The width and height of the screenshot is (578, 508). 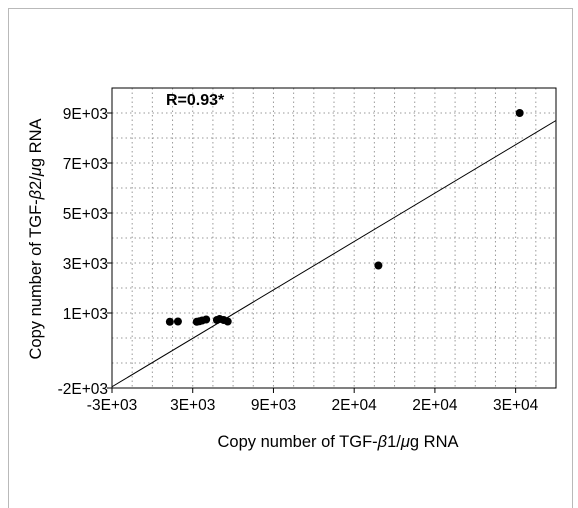 I want to click on x-axis-title: Copy number of TGF-β1/μg RNA, so click(x=337, y=442).